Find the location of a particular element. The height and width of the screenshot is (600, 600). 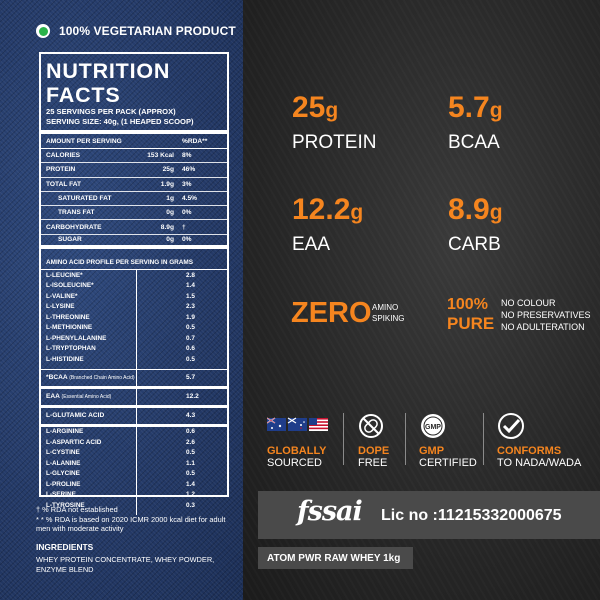

amino-row: L-SERINE 1.2 is located at coordinates (120, 495).